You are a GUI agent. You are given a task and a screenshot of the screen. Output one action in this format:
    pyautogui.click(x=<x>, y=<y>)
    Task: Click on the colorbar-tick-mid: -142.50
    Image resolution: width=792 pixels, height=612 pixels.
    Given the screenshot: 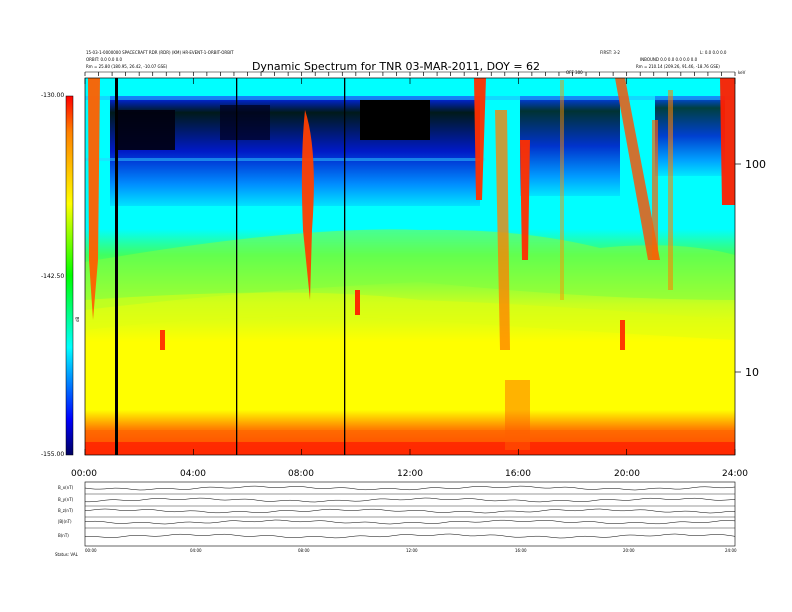 What is the action you would take?
    pyautogui.click(x=53, y=276)
    